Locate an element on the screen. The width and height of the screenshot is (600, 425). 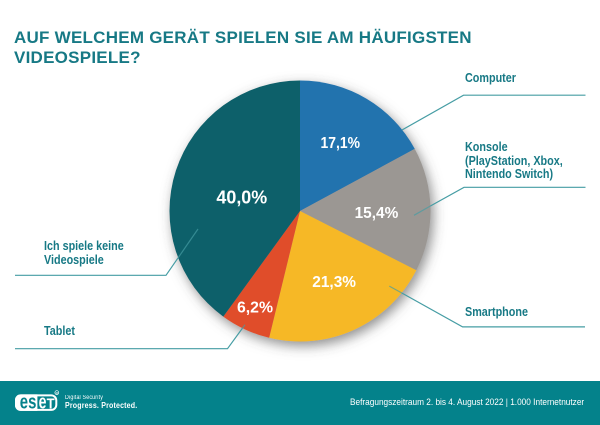
svg-text: 40,0% is located at coordinates (241, 196).